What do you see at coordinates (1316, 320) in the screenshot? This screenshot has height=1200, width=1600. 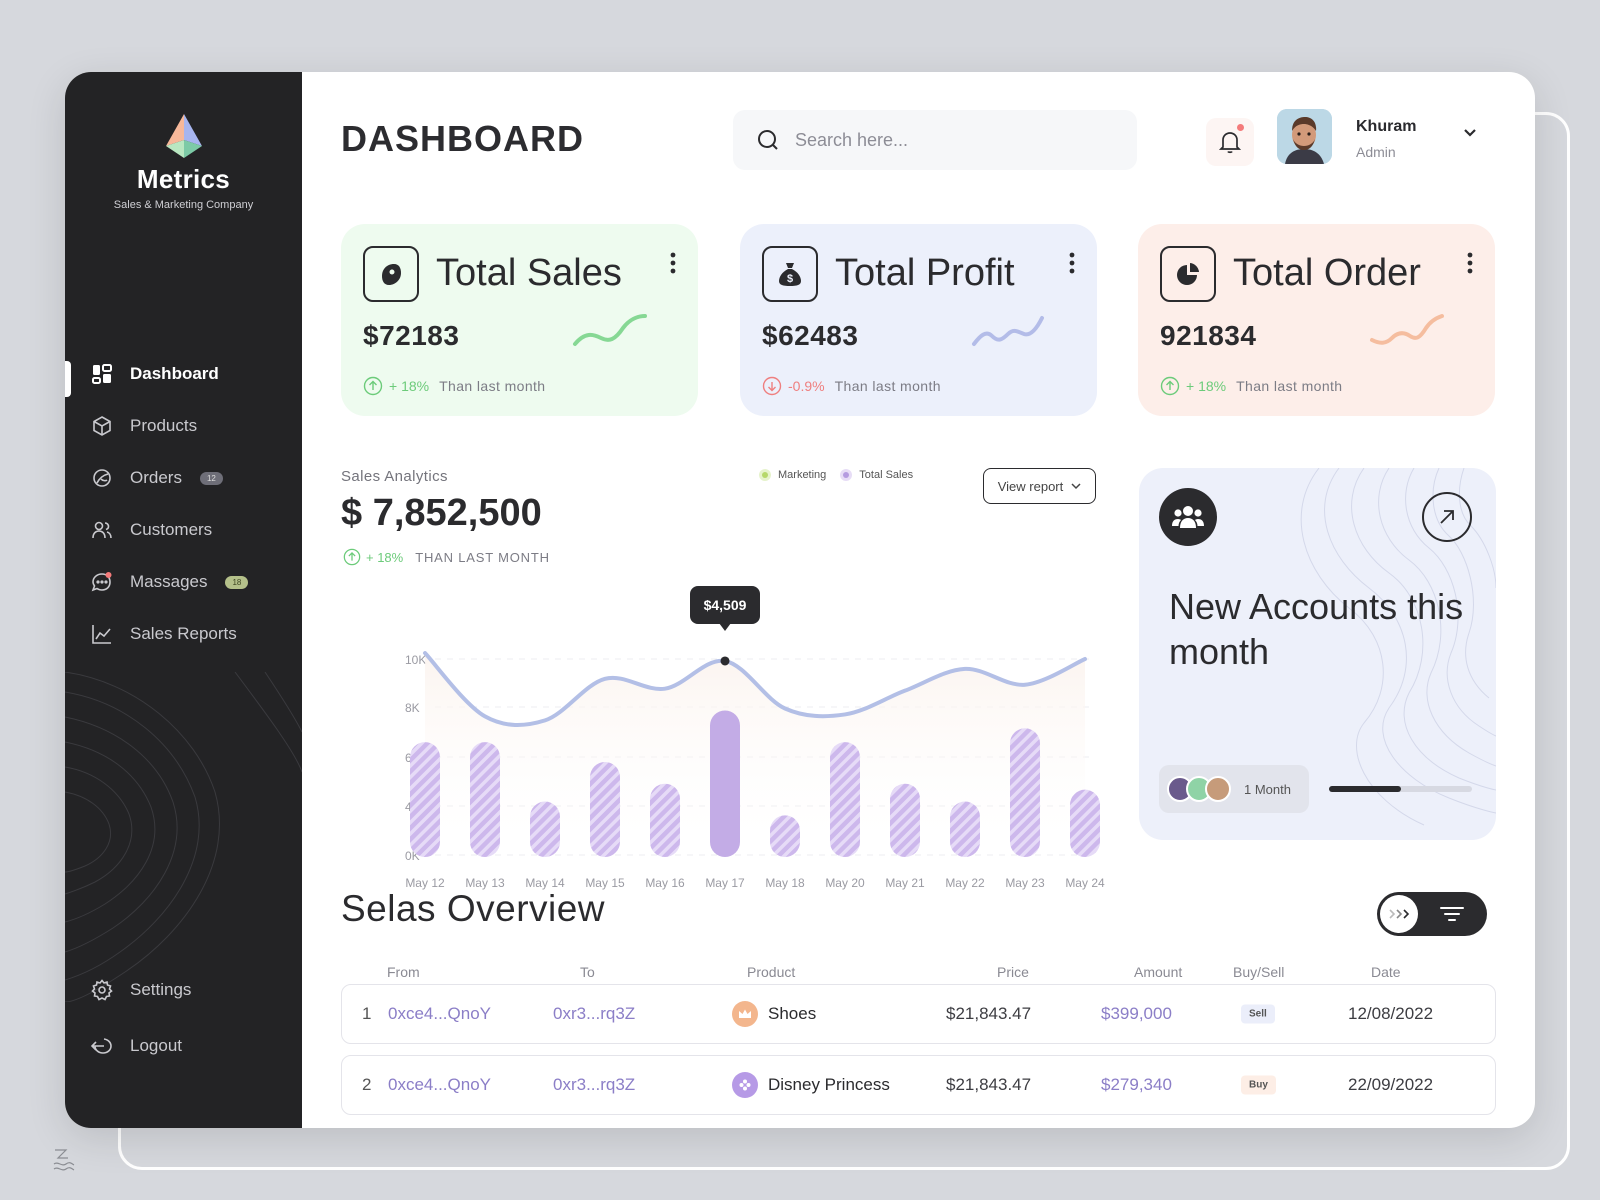 I see `stat-card-total-order: Total Order 921834 + 18% Than last month` at bounding box center [1316, 320].